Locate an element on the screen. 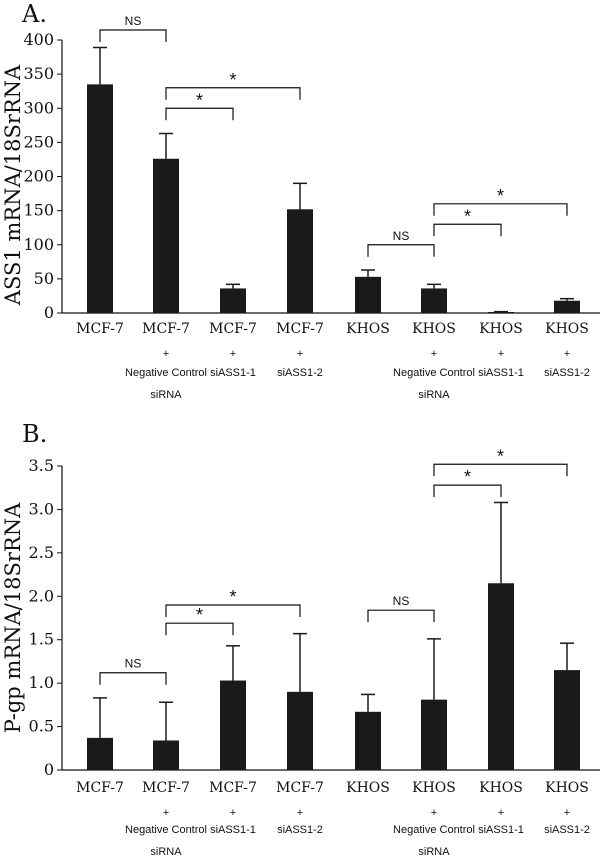 Image resolution: width=600 pixels, height=863 pixels. y-tick-label: 2.0 is located at coordinates (41, 595).